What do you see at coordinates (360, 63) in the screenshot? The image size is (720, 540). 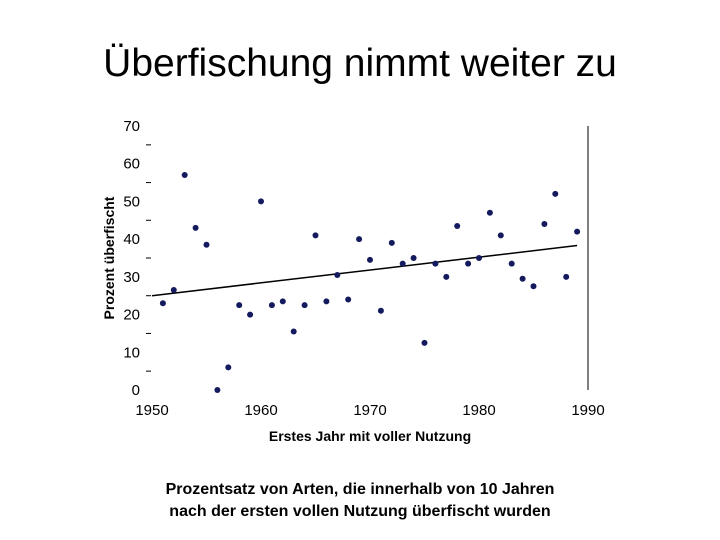 I see `slide-title: Überfischung nimmt weiter zu` at bounding box center [360, 63].